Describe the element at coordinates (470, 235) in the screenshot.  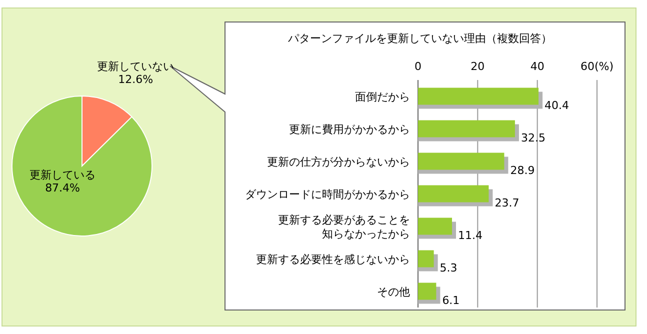
I see `data-label: 11.4` at that location.